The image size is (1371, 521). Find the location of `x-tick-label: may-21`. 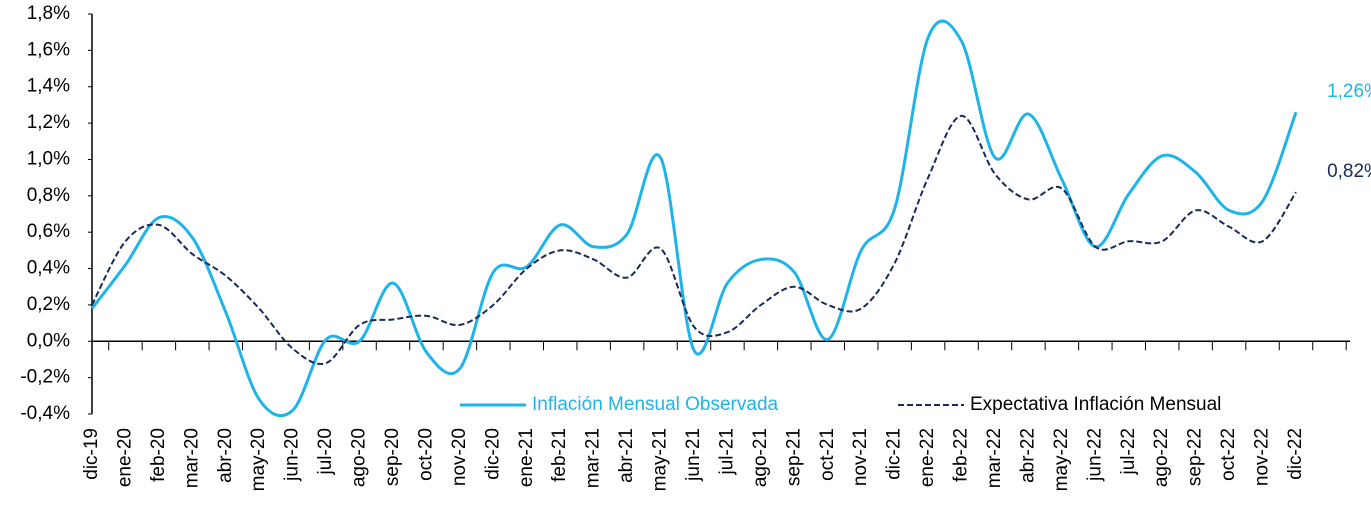

x-tick-label: may-21 is located at coordinates (660, 459).